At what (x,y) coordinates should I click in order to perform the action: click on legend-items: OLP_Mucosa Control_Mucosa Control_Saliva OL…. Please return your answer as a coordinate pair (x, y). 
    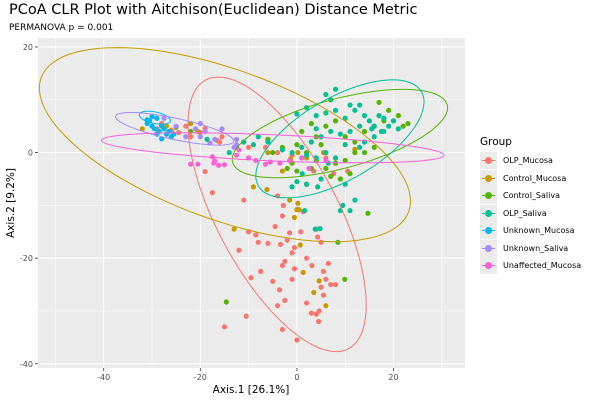
    Looking at the image, I should click on (530, 213).